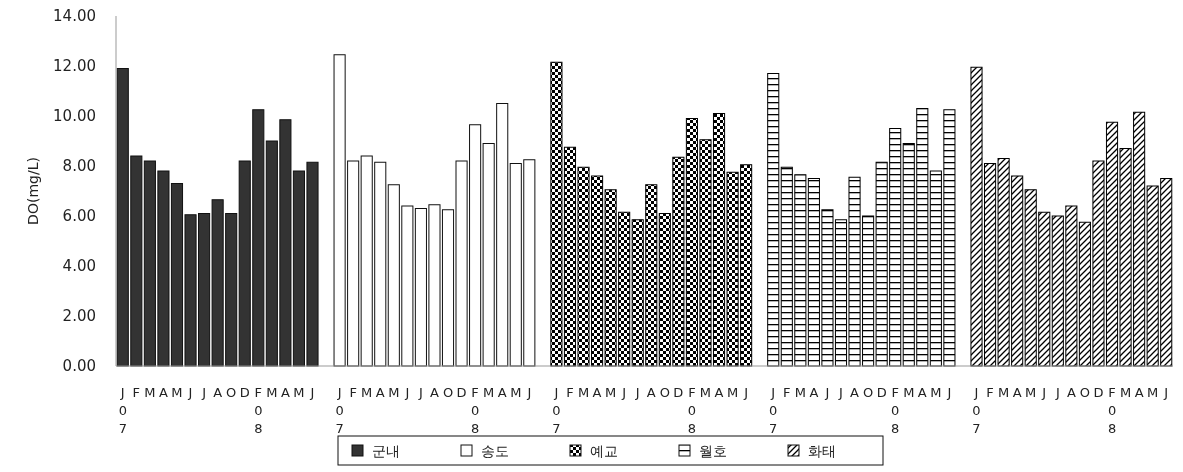  Describe the element at coordinates (33, 191) in the screenshot. I see `y-axis-title: DO(mg/L)` at that location.